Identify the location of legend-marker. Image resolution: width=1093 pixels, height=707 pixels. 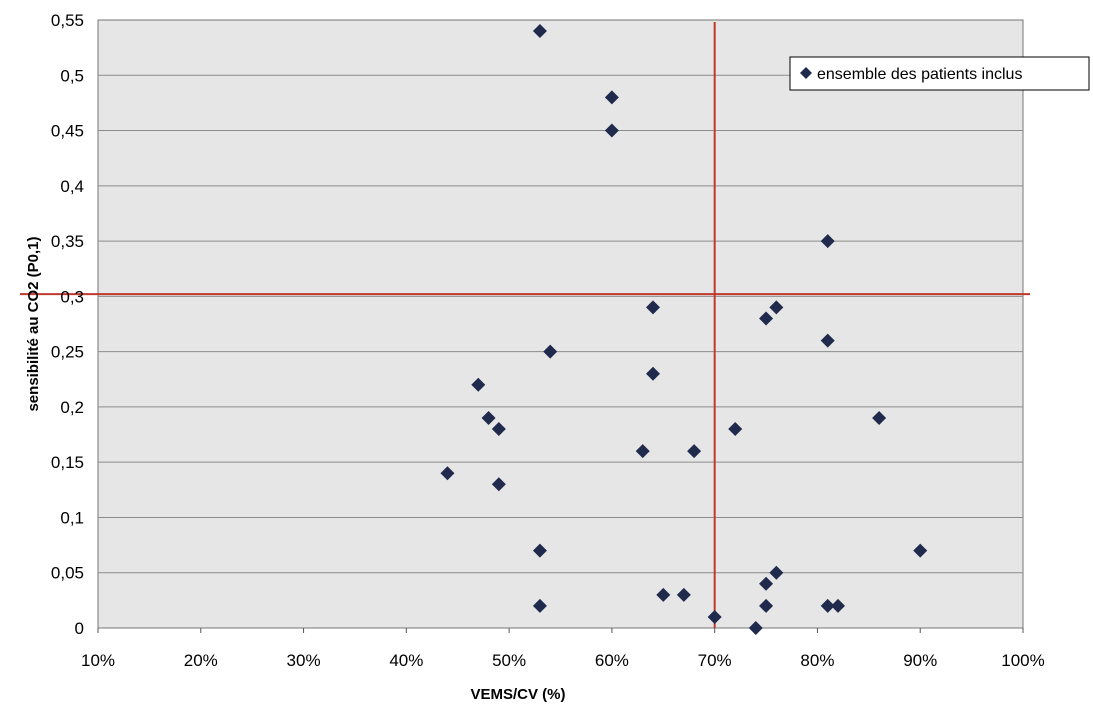
(806, 73).